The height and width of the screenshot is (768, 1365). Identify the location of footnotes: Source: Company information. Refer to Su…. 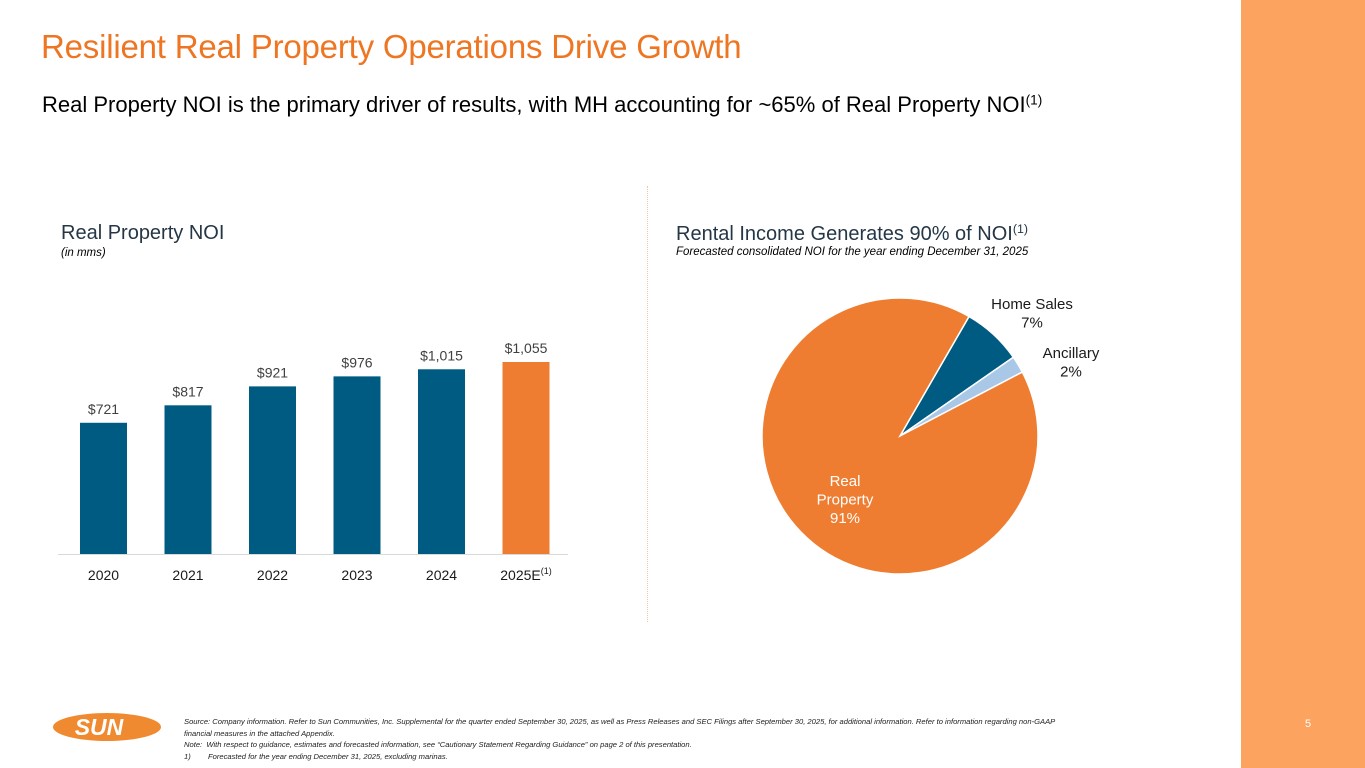
(709, 739).